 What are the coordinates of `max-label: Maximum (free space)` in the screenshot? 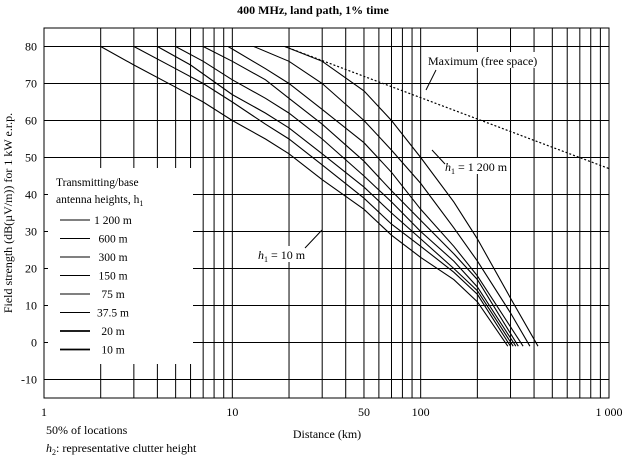 It's located at (482, 61).